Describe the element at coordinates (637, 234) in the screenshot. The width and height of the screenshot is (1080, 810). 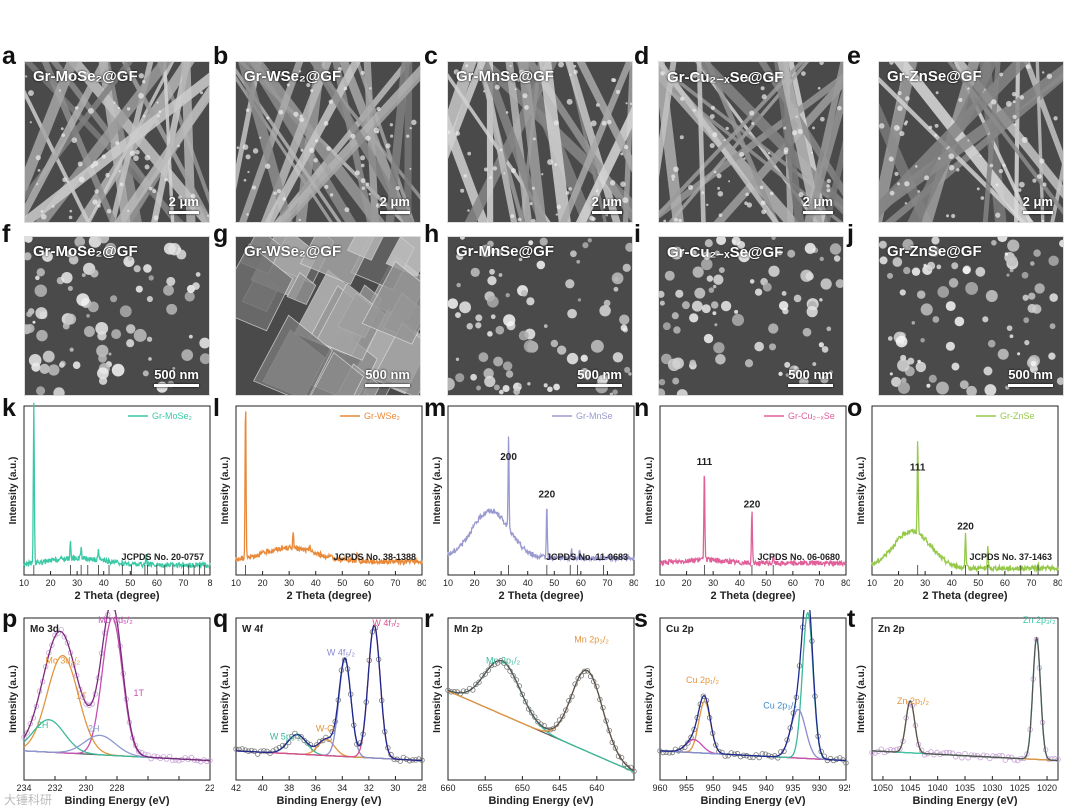
I see `panel-letter-i: i` at that location.